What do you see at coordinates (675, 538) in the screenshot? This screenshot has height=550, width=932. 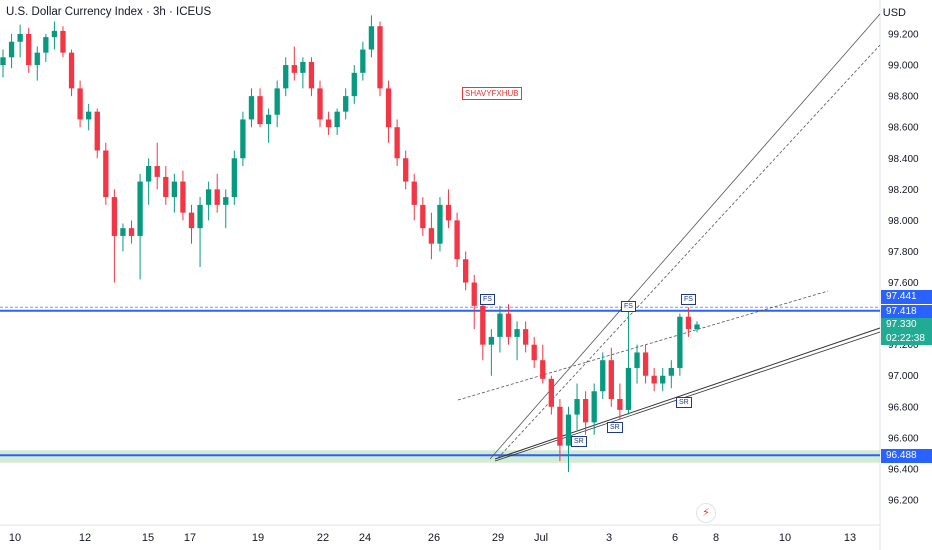 I see `time-axis-tick-label: 6` at bounding box center [675, 538].